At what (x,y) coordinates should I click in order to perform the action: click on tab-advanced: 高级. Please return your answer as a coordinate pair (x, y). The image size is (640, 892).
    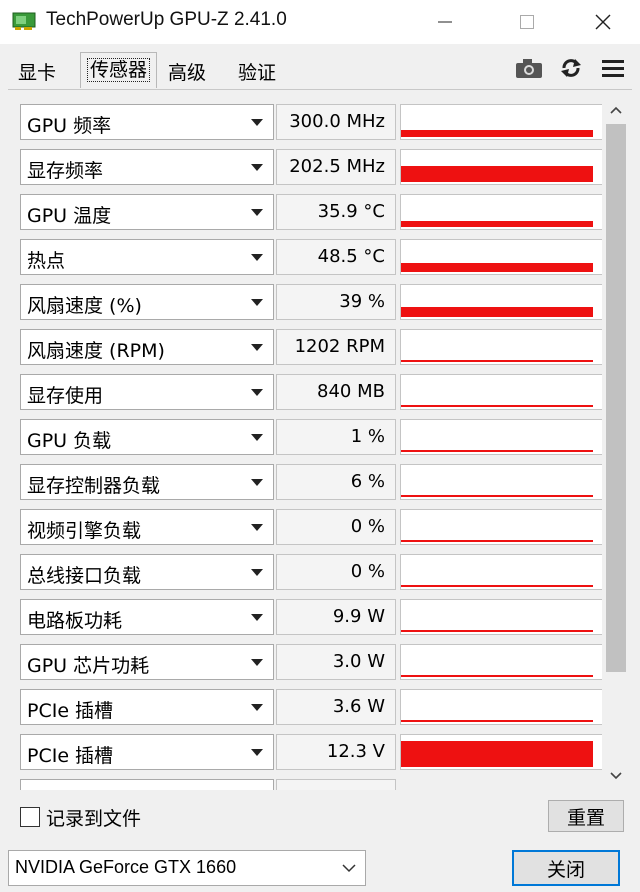
    Looking at the image, I should click on (187, 71).